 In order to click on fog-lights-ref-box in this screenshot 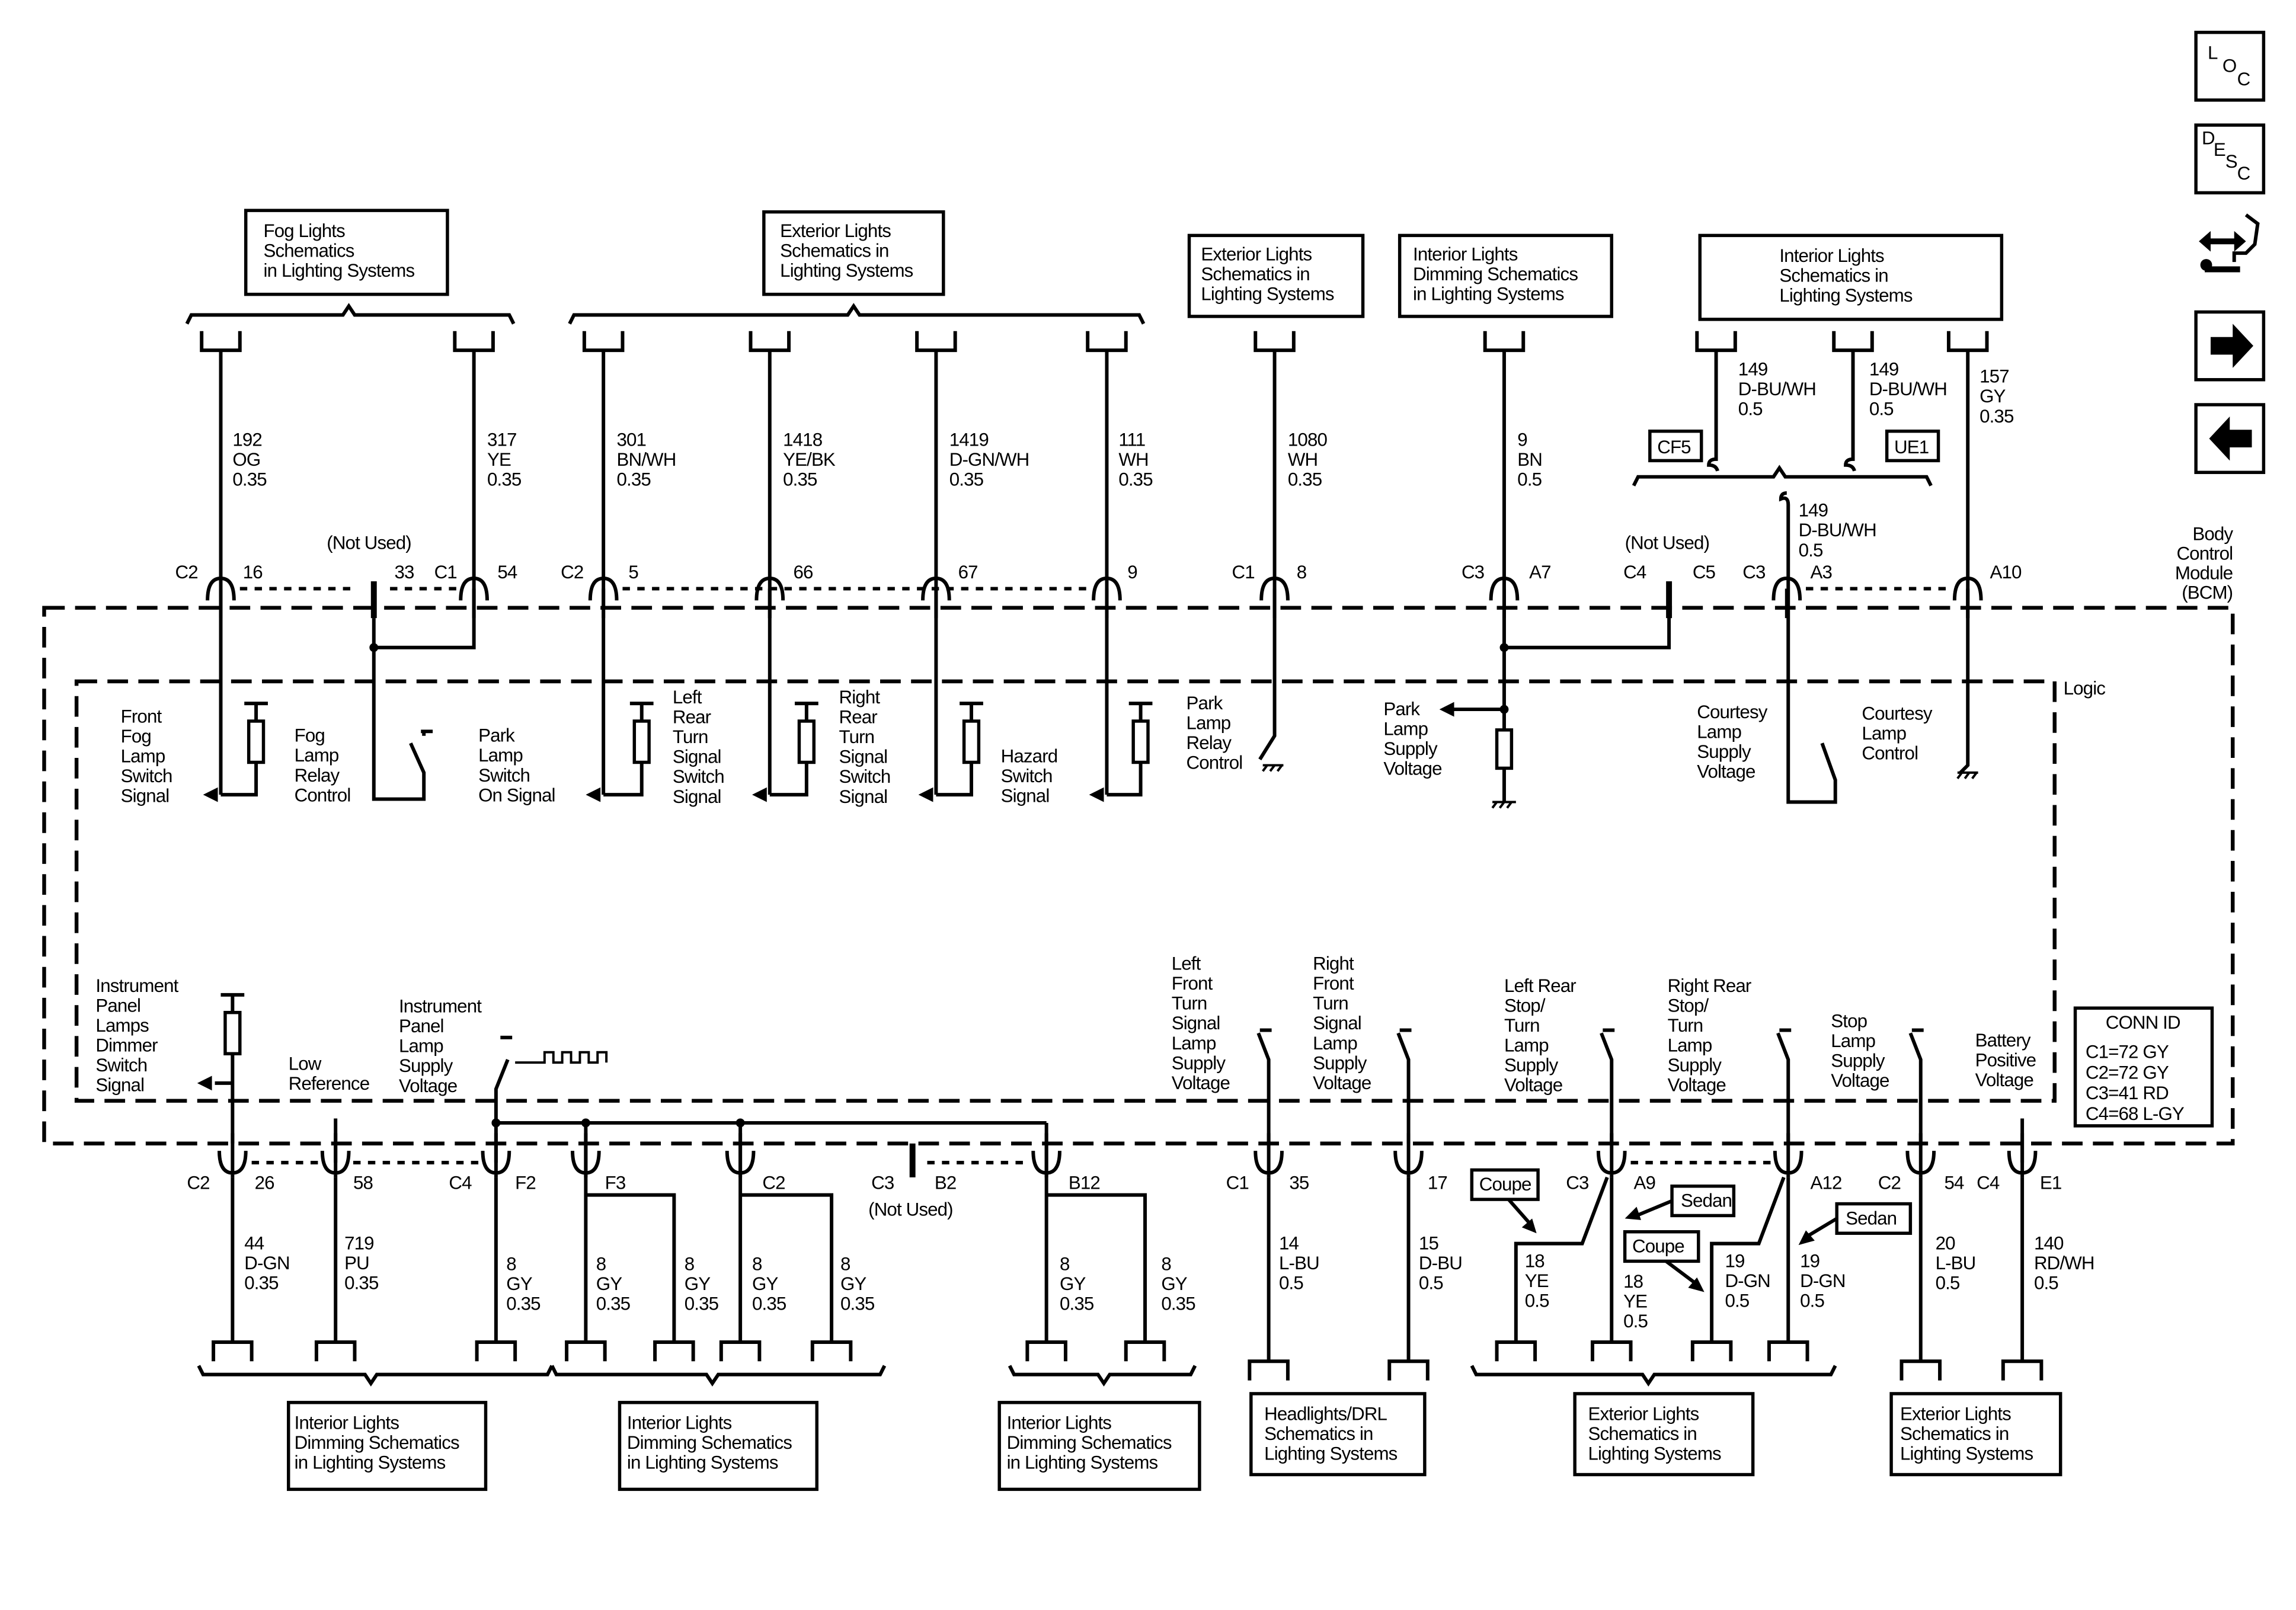, I will do `click(346, 252)`.